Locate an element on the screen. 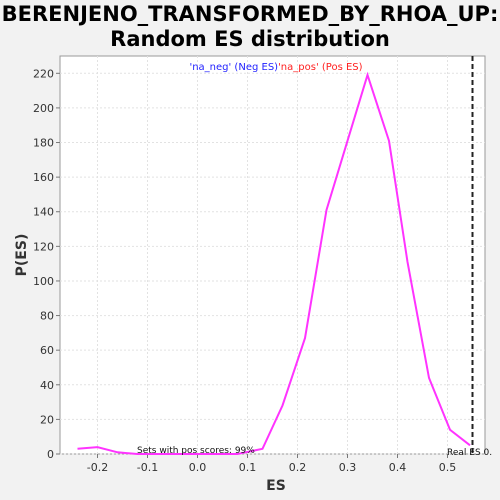 This screenshot has width=500, height=500. x-tick-label: 0.5 is located at coordinates (448, 467).